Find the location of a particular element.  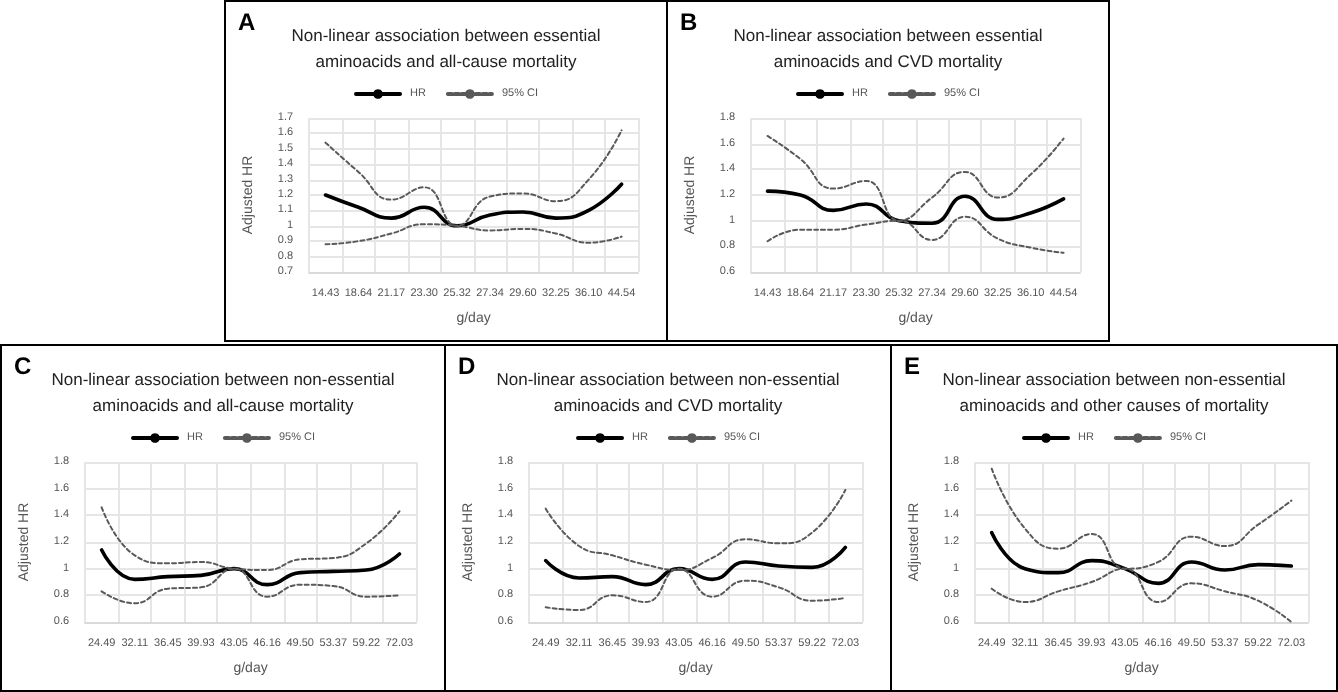

chart-title: Non-linear association between essential aminoacids and CVD mortality is located at coordinates (888, 48).